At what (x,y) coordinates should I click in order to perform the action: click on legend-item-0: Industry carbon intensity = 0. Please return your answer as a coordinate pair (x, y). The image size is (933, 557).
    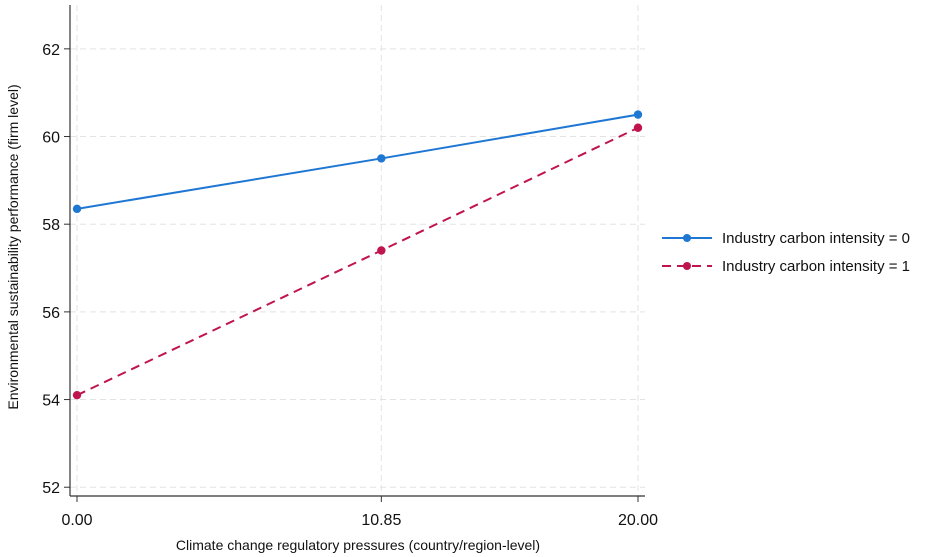
    Looking at the image, I should click on (786, 238).